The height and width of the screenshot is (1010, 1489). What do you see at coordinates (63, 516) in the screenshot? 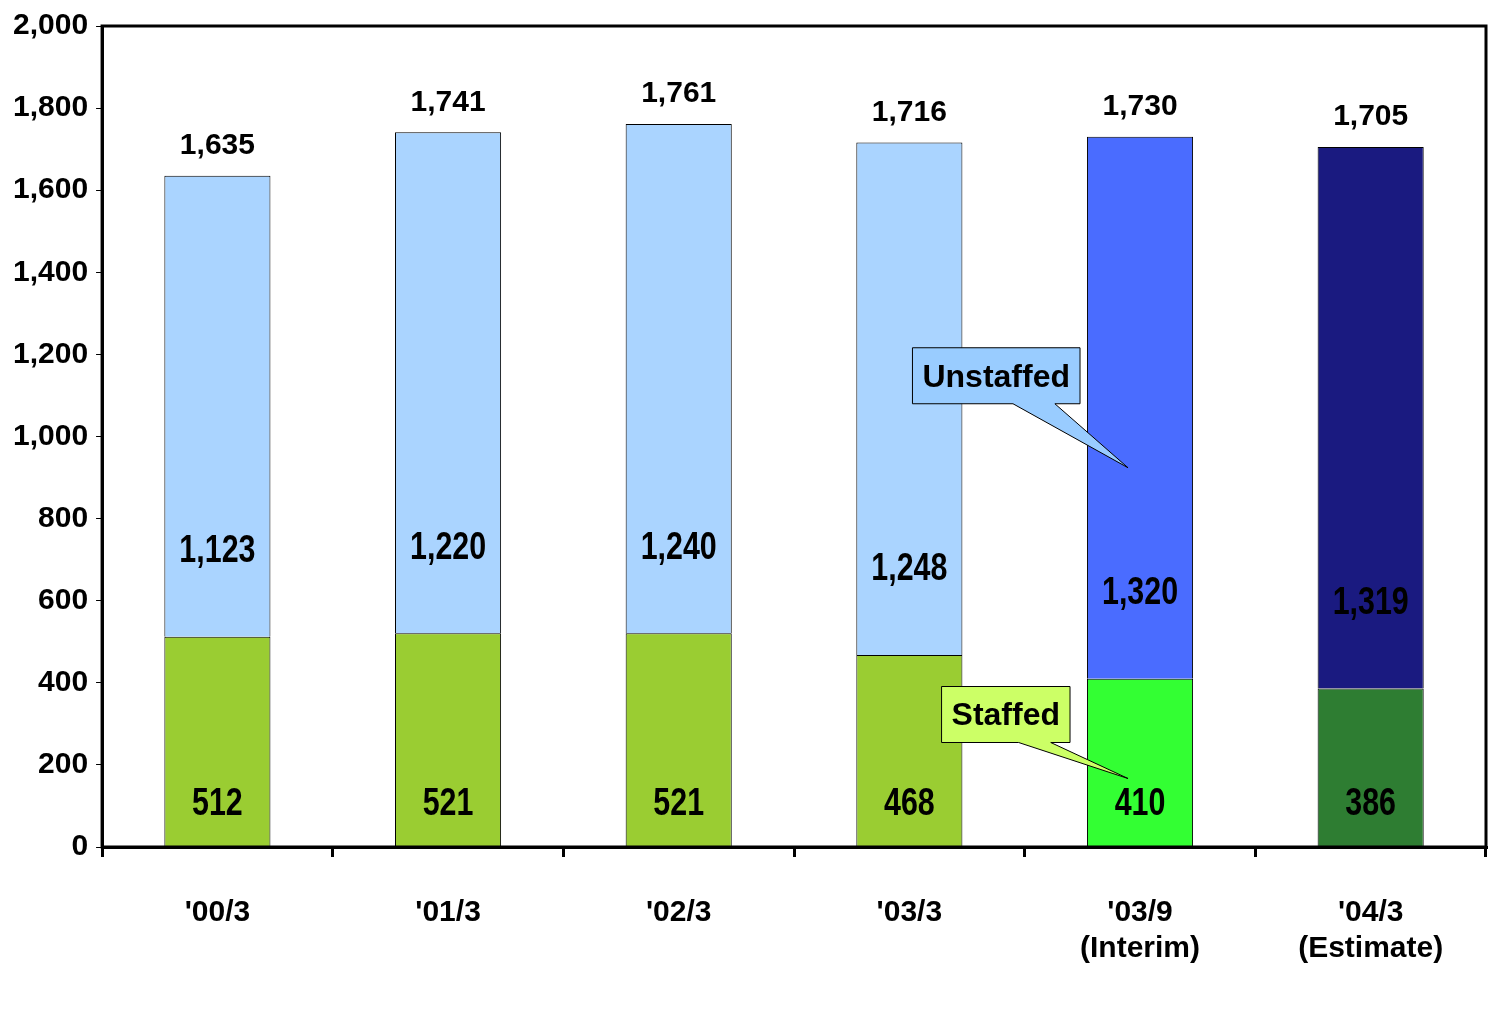
I see `y-tick-label: 800` at bounding box center [63, 516].